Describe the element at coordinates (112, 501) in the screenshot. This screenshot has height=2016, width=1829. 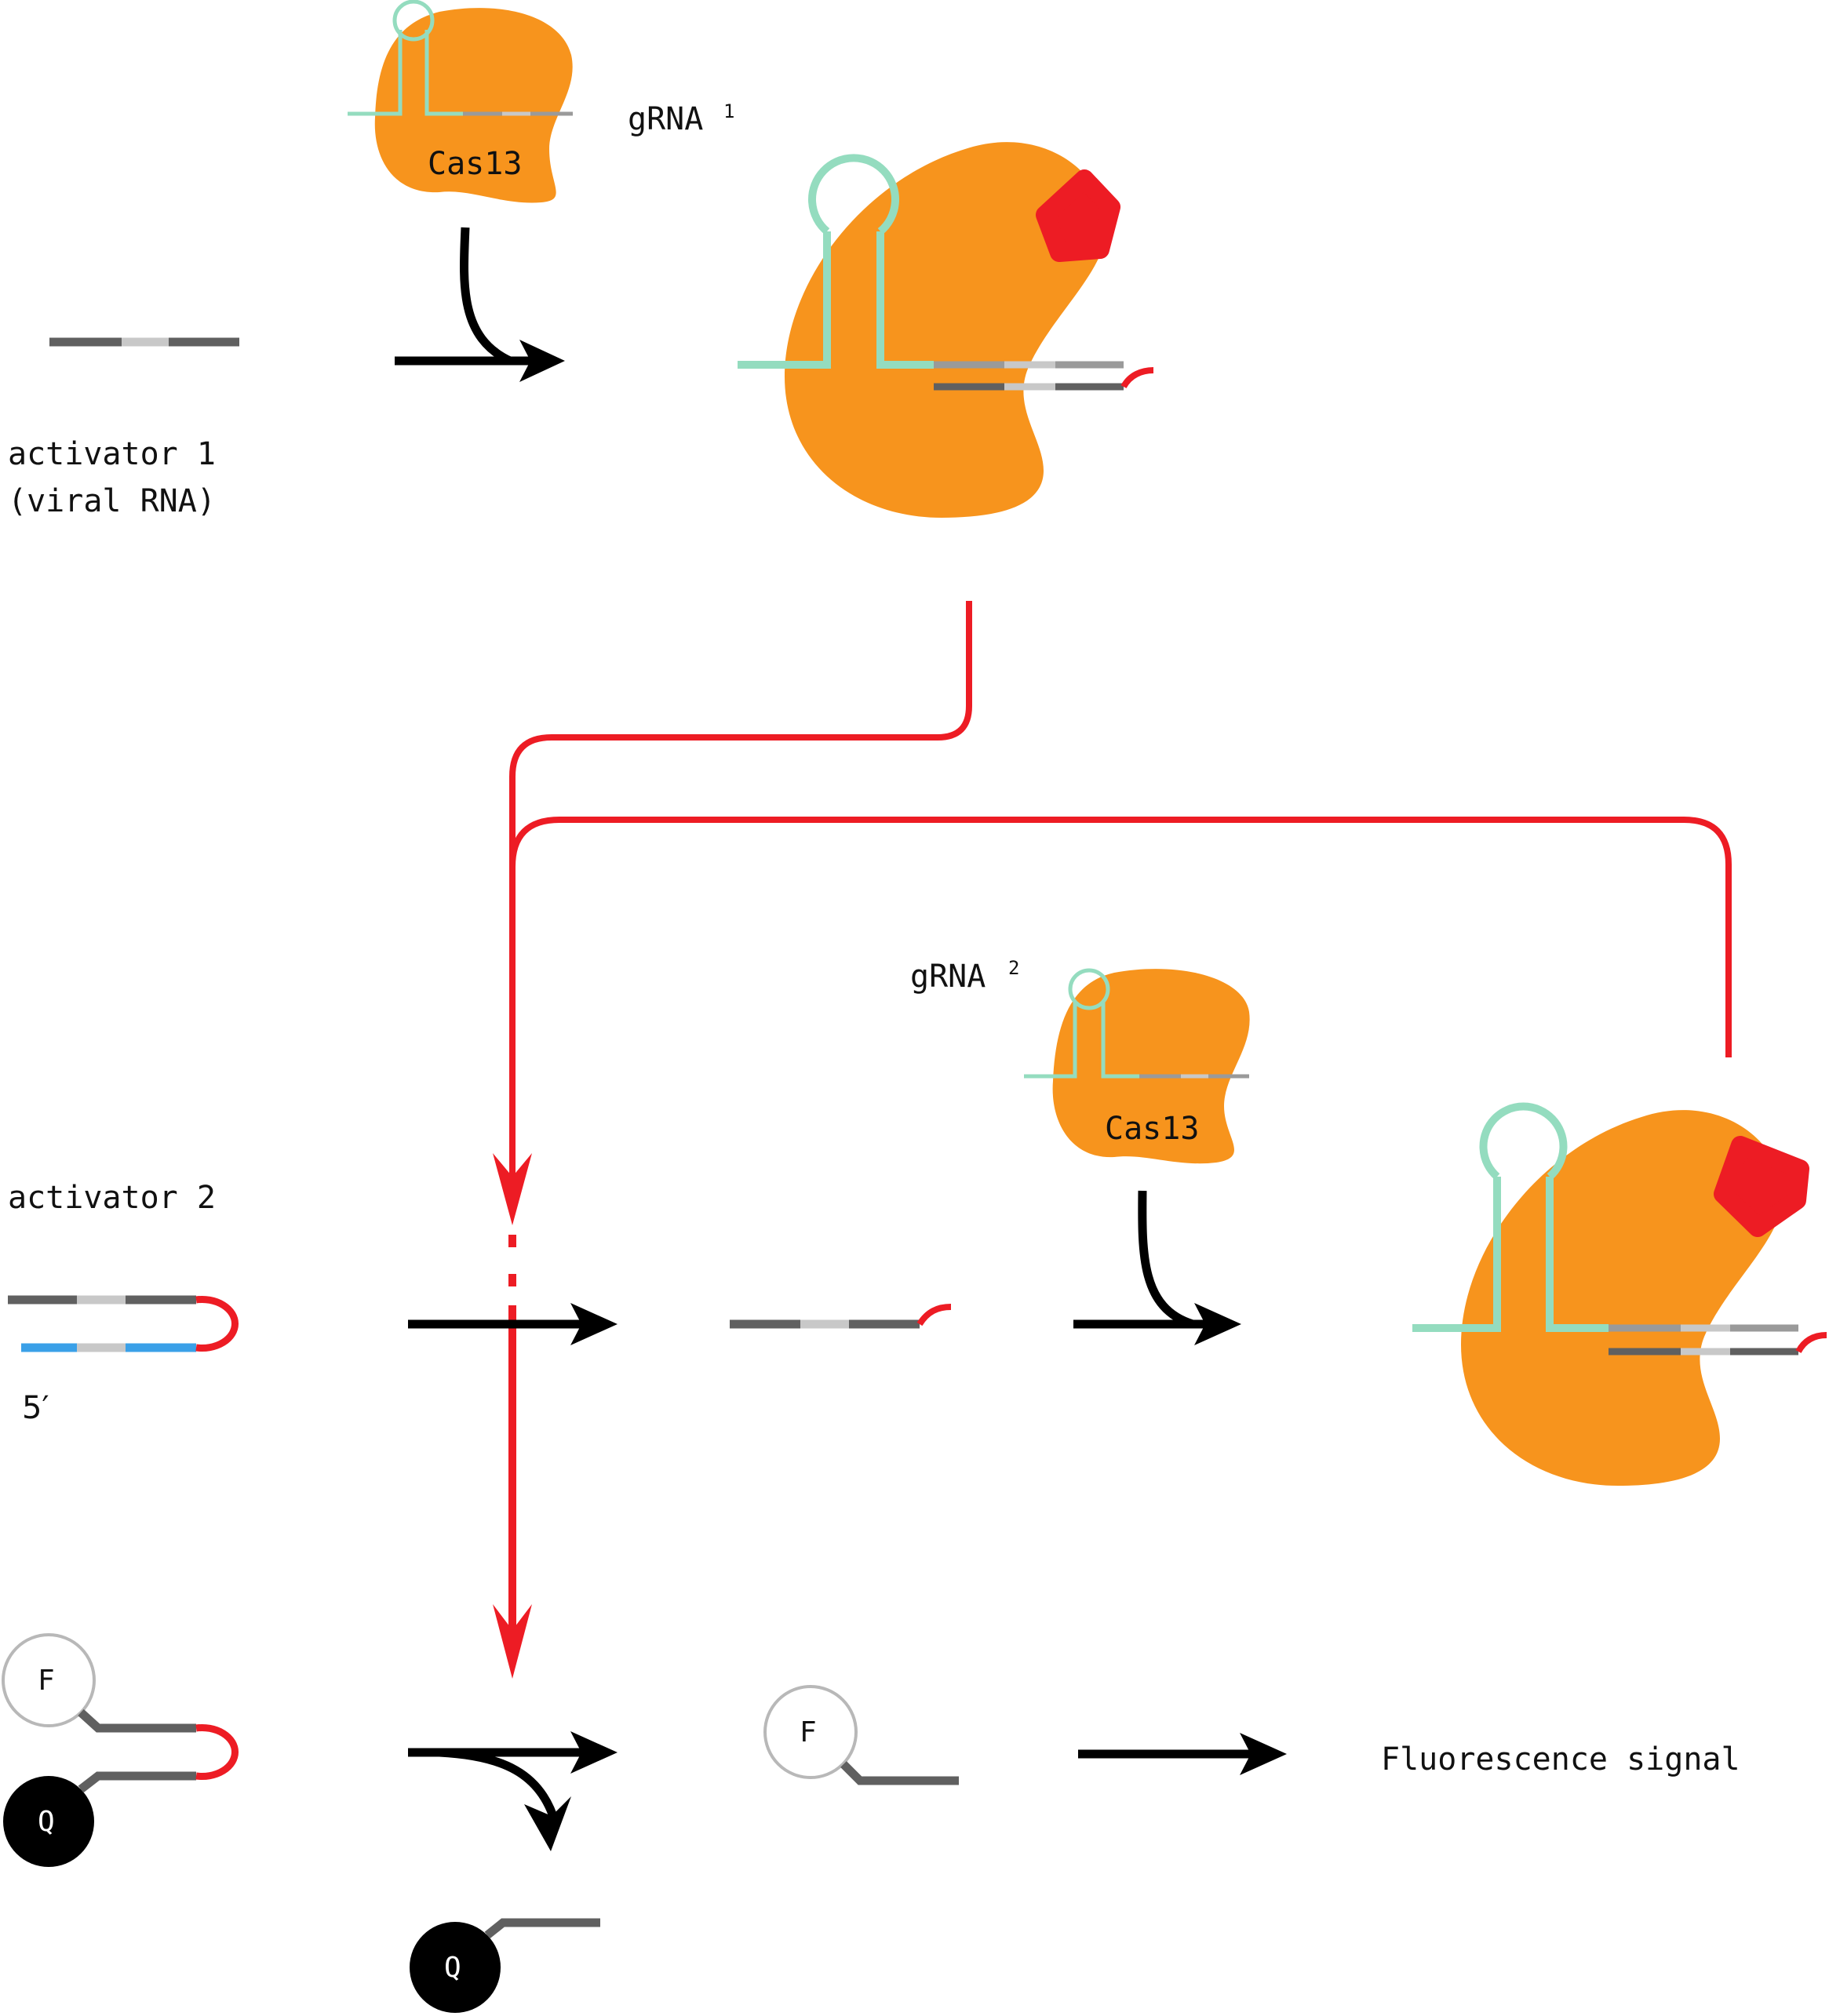
I see `activator1-sublabel: (viral RNA)` at that location.